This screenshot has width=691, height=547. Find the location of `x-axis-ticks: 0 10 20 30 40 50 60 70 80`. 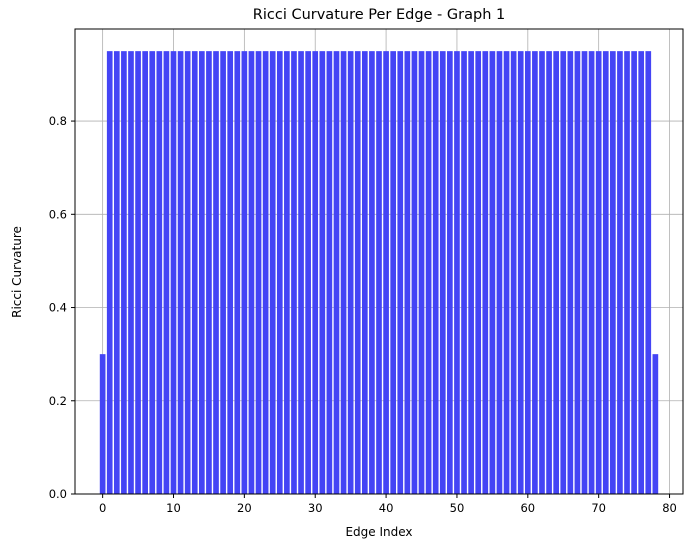

x-axis-ticks: 0 10 20 30 40 50 60 70 80 is located at coordinates (388, 504).